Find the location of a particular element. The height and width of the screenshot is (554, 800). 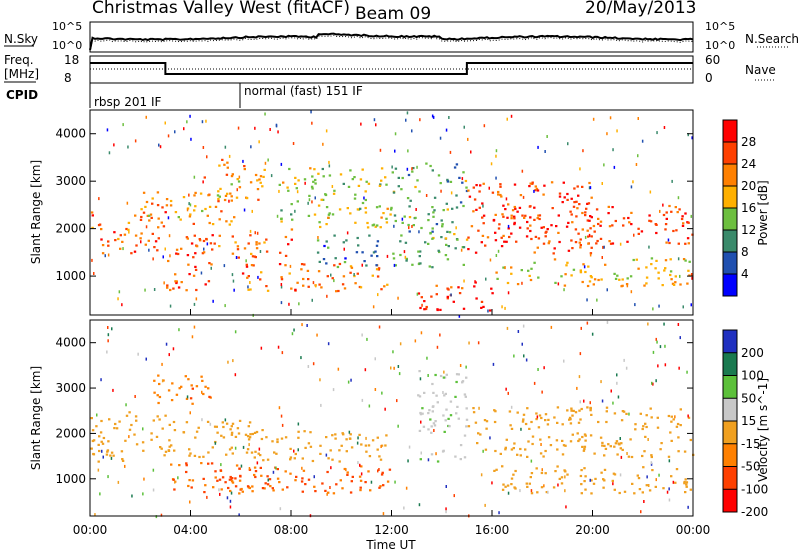

x-tick-label-4: 16:00 is located at coordinates (492, 530).